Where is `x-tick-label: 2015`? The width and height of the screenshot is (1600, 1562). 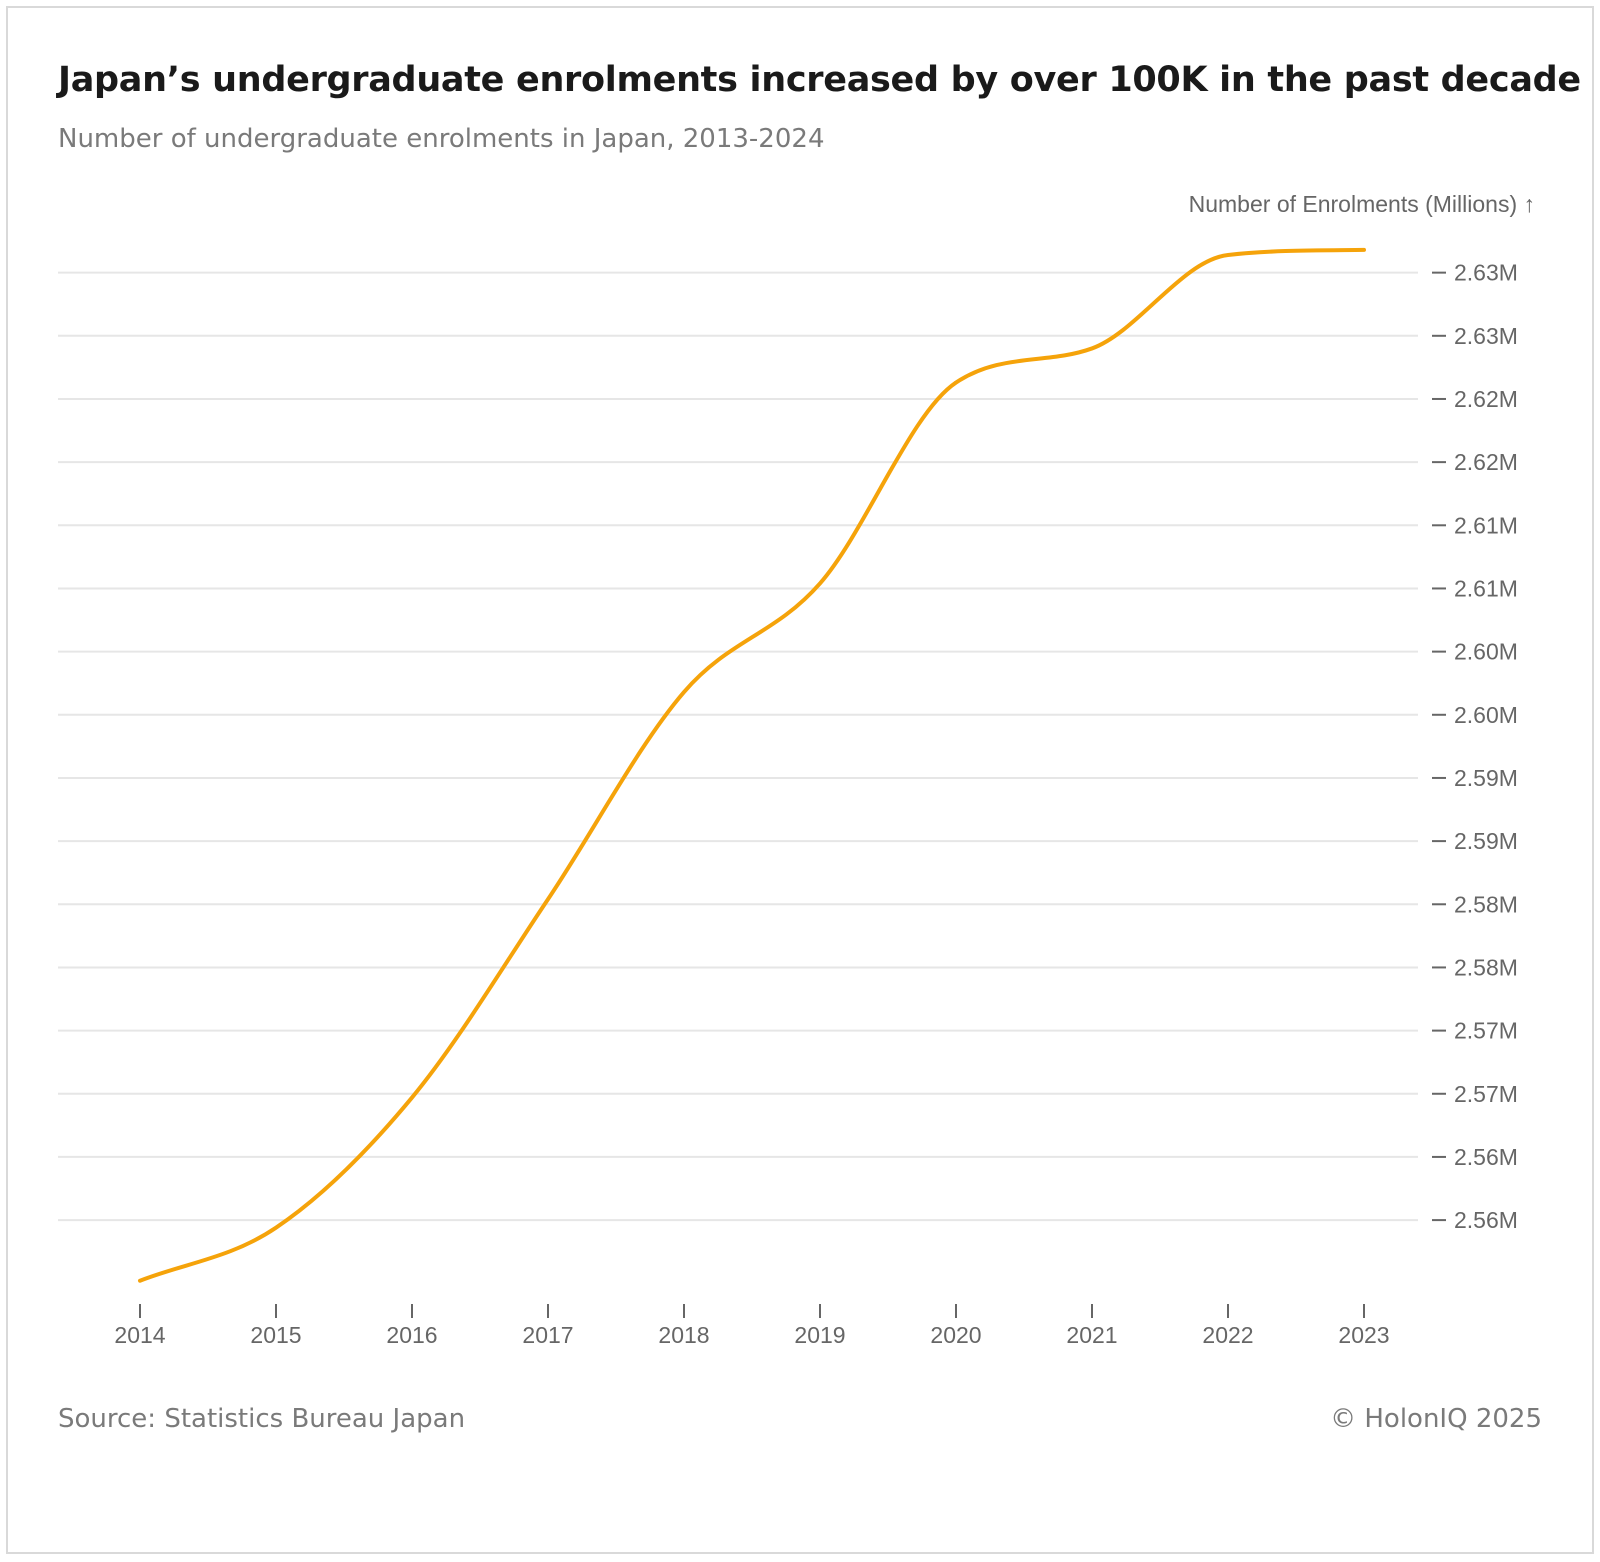 x-tick-label: 2015 is located at coordinates (275, 1335).